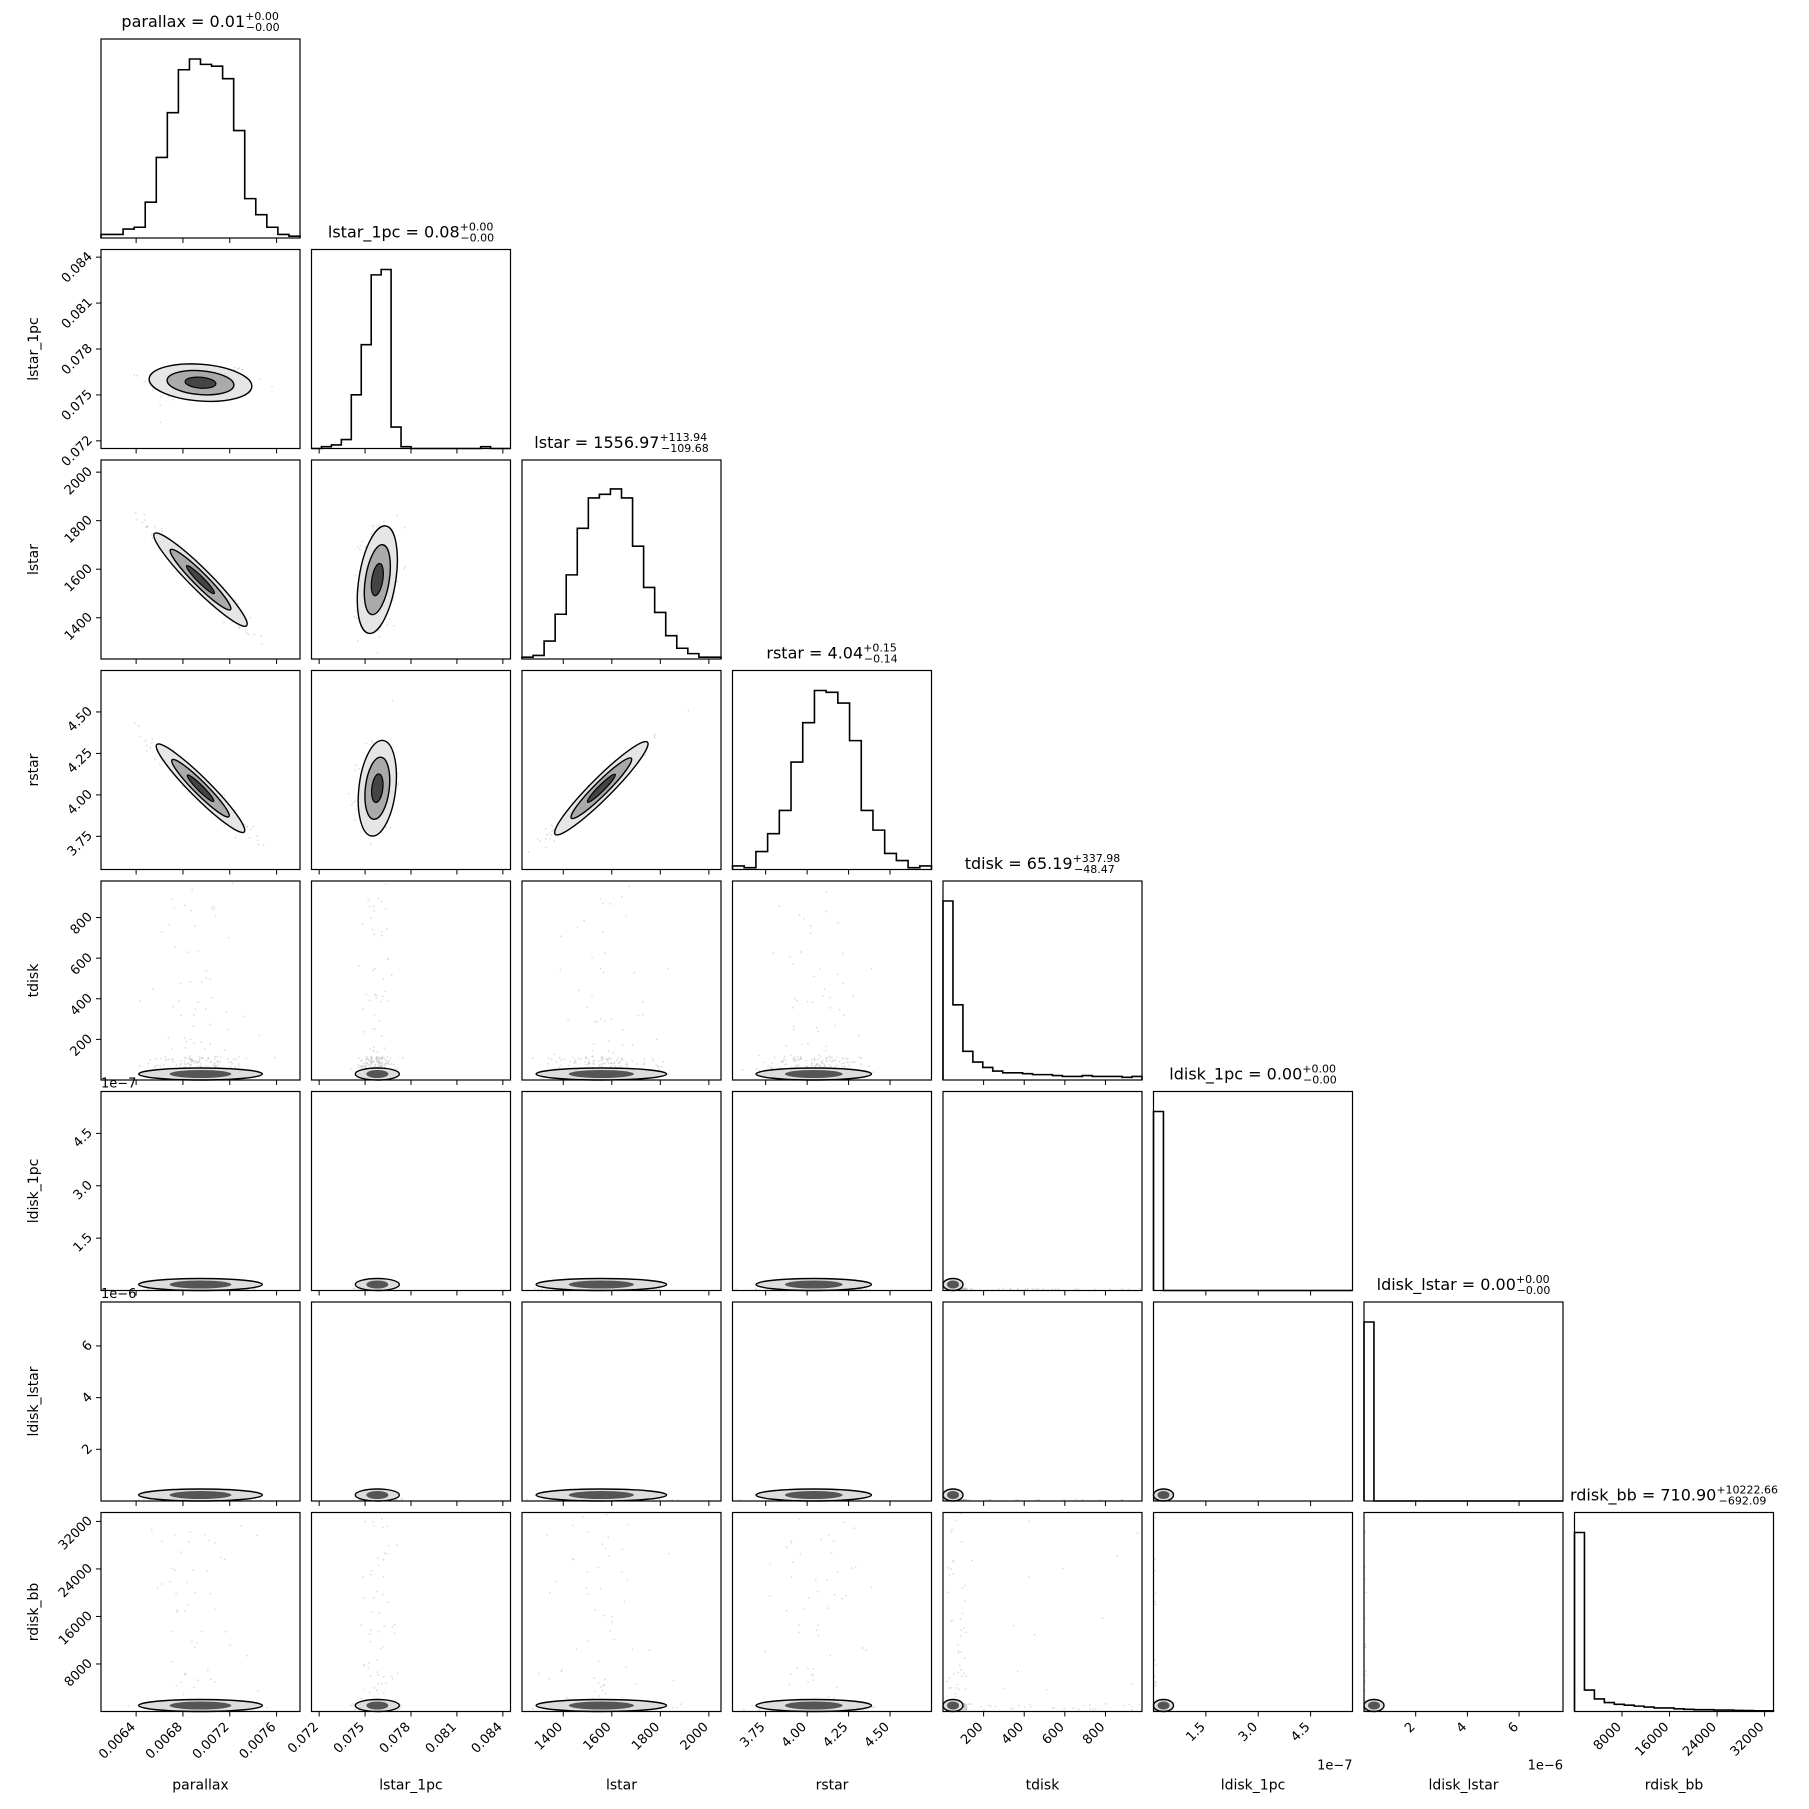 This screenshot has height=1809, width=1809. What do you see at coordinates (34, 769) in the screenshot?
I see `y-axis-label-rstar: rstar` at bounding box center [34, 769].